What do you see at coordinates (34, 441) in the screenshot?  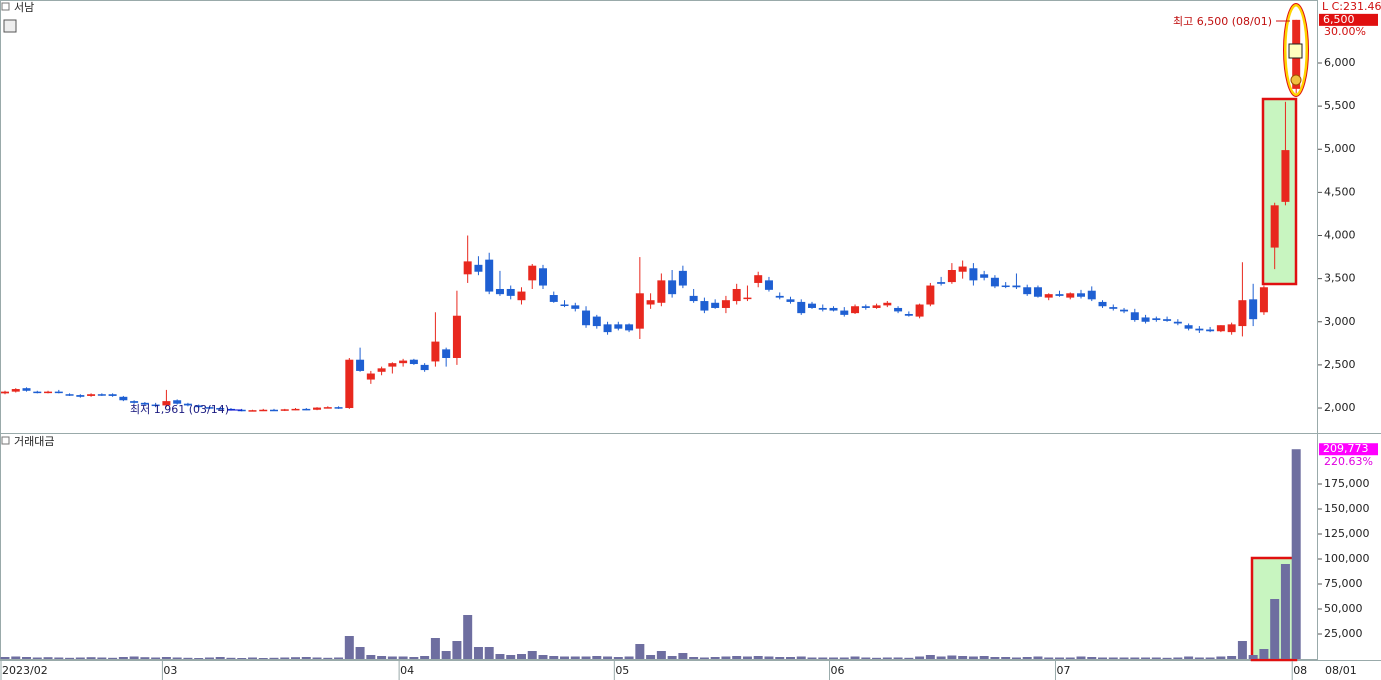 I see `panel-title: 거래대금` at bounding box center [34, 441].